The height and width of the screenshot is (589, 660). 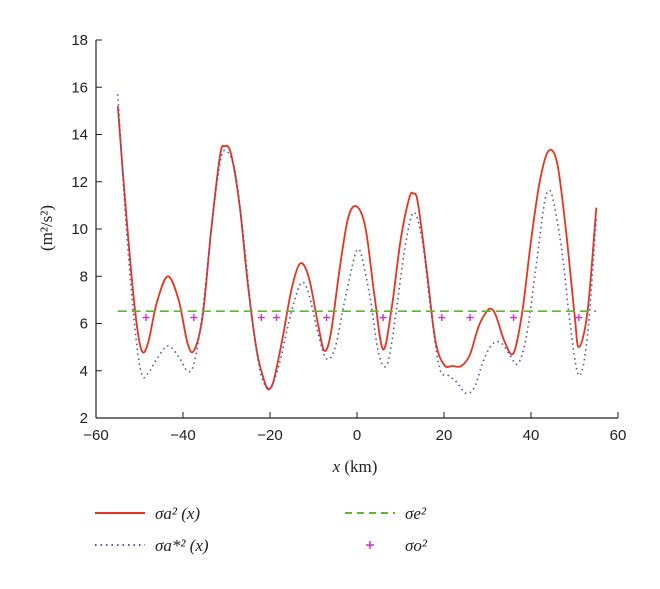 What do you see at coordinates (416, 545) in the screenshot?
I see `legend-label-sigma-o: σo²` at bounding box center [416, 545].